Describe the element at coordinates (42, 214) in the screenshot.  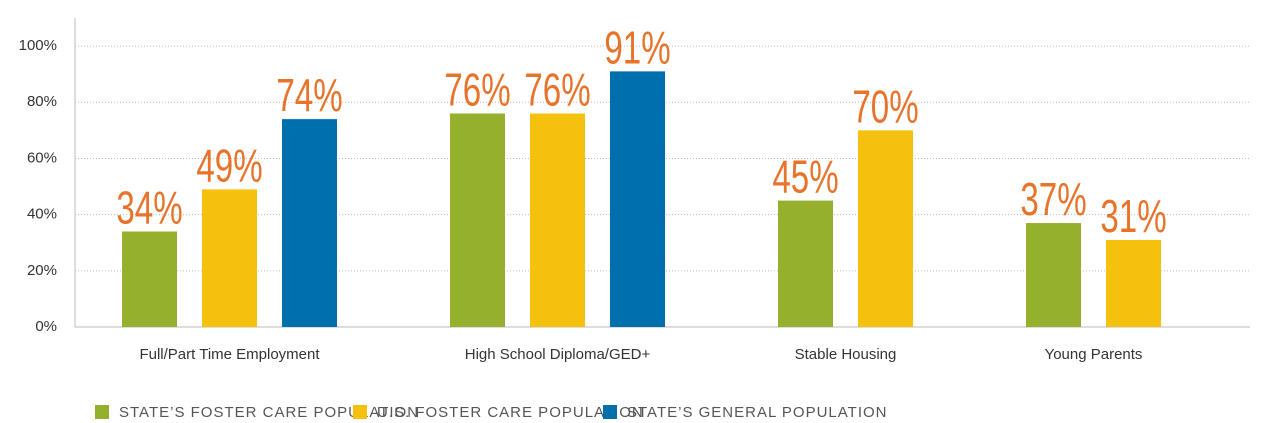
I see `y-tick-label: 40%` at that location.